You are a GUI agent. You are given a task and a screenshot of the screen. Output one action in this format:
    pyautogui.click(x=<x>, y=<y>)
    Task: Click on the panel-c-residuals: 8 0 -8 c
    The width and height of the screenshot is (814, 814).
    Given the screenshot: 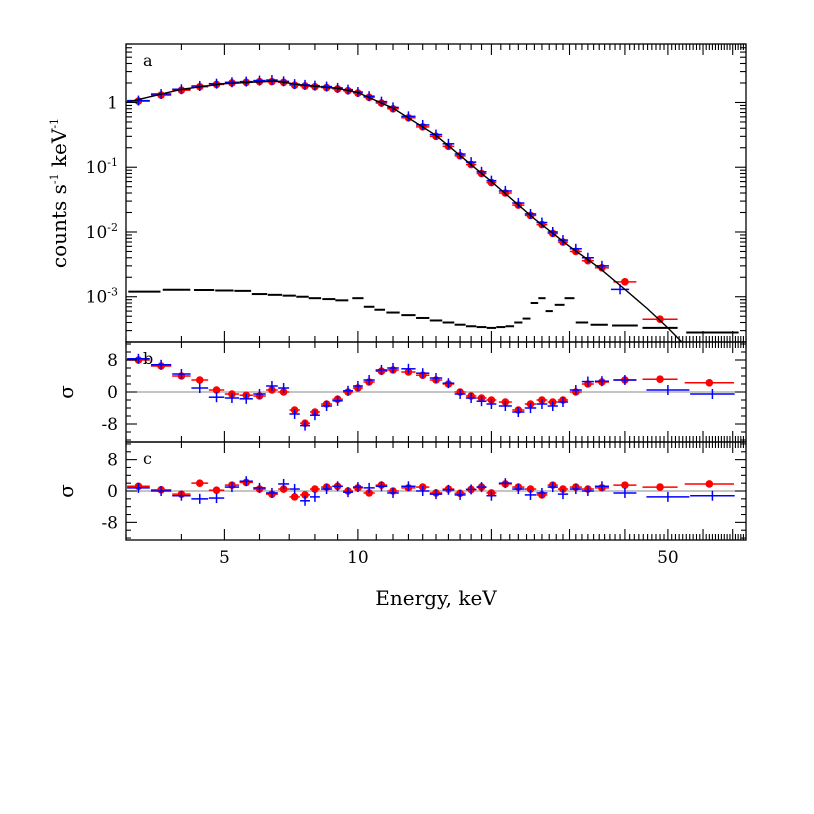 What is the action you would take?
    pyautogui.click(x=424, y=491)
    